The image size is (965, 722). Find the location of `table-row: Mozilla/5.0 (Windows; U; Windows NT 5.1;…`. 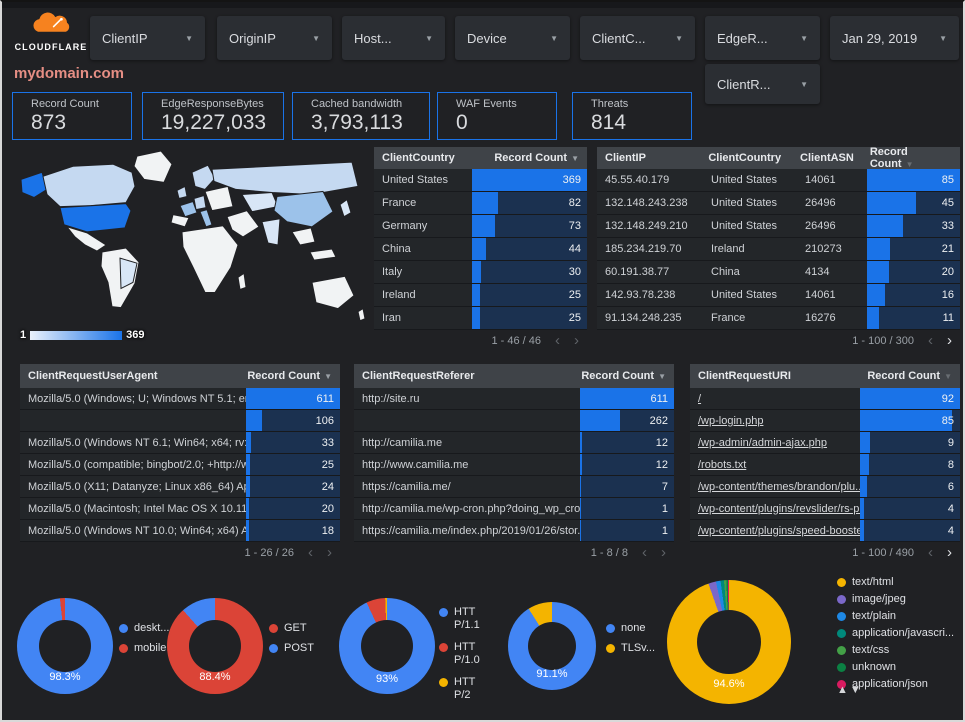

table-row: Mozilla/5.0 (Windows; U; Windows NT 5.1;… is located at coordinates (180, 399).